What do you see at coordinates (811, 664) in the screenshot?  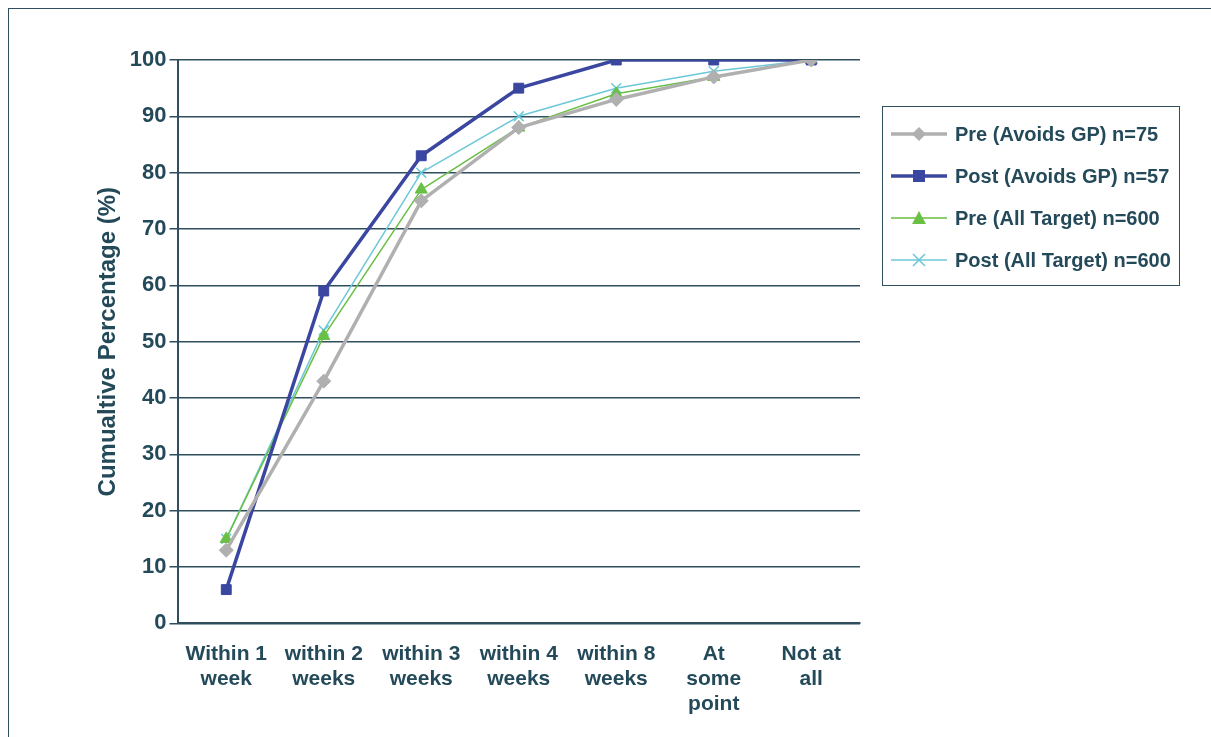 I see `x-tick-label: Not at all` at bounding box center [811, 664].